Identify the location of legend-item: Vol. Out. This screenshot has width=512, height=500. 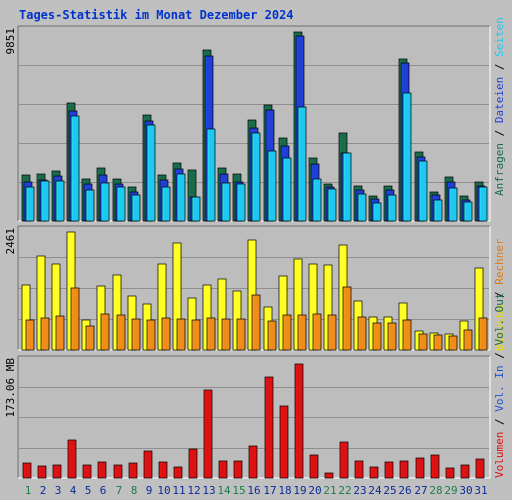
(499, 319).